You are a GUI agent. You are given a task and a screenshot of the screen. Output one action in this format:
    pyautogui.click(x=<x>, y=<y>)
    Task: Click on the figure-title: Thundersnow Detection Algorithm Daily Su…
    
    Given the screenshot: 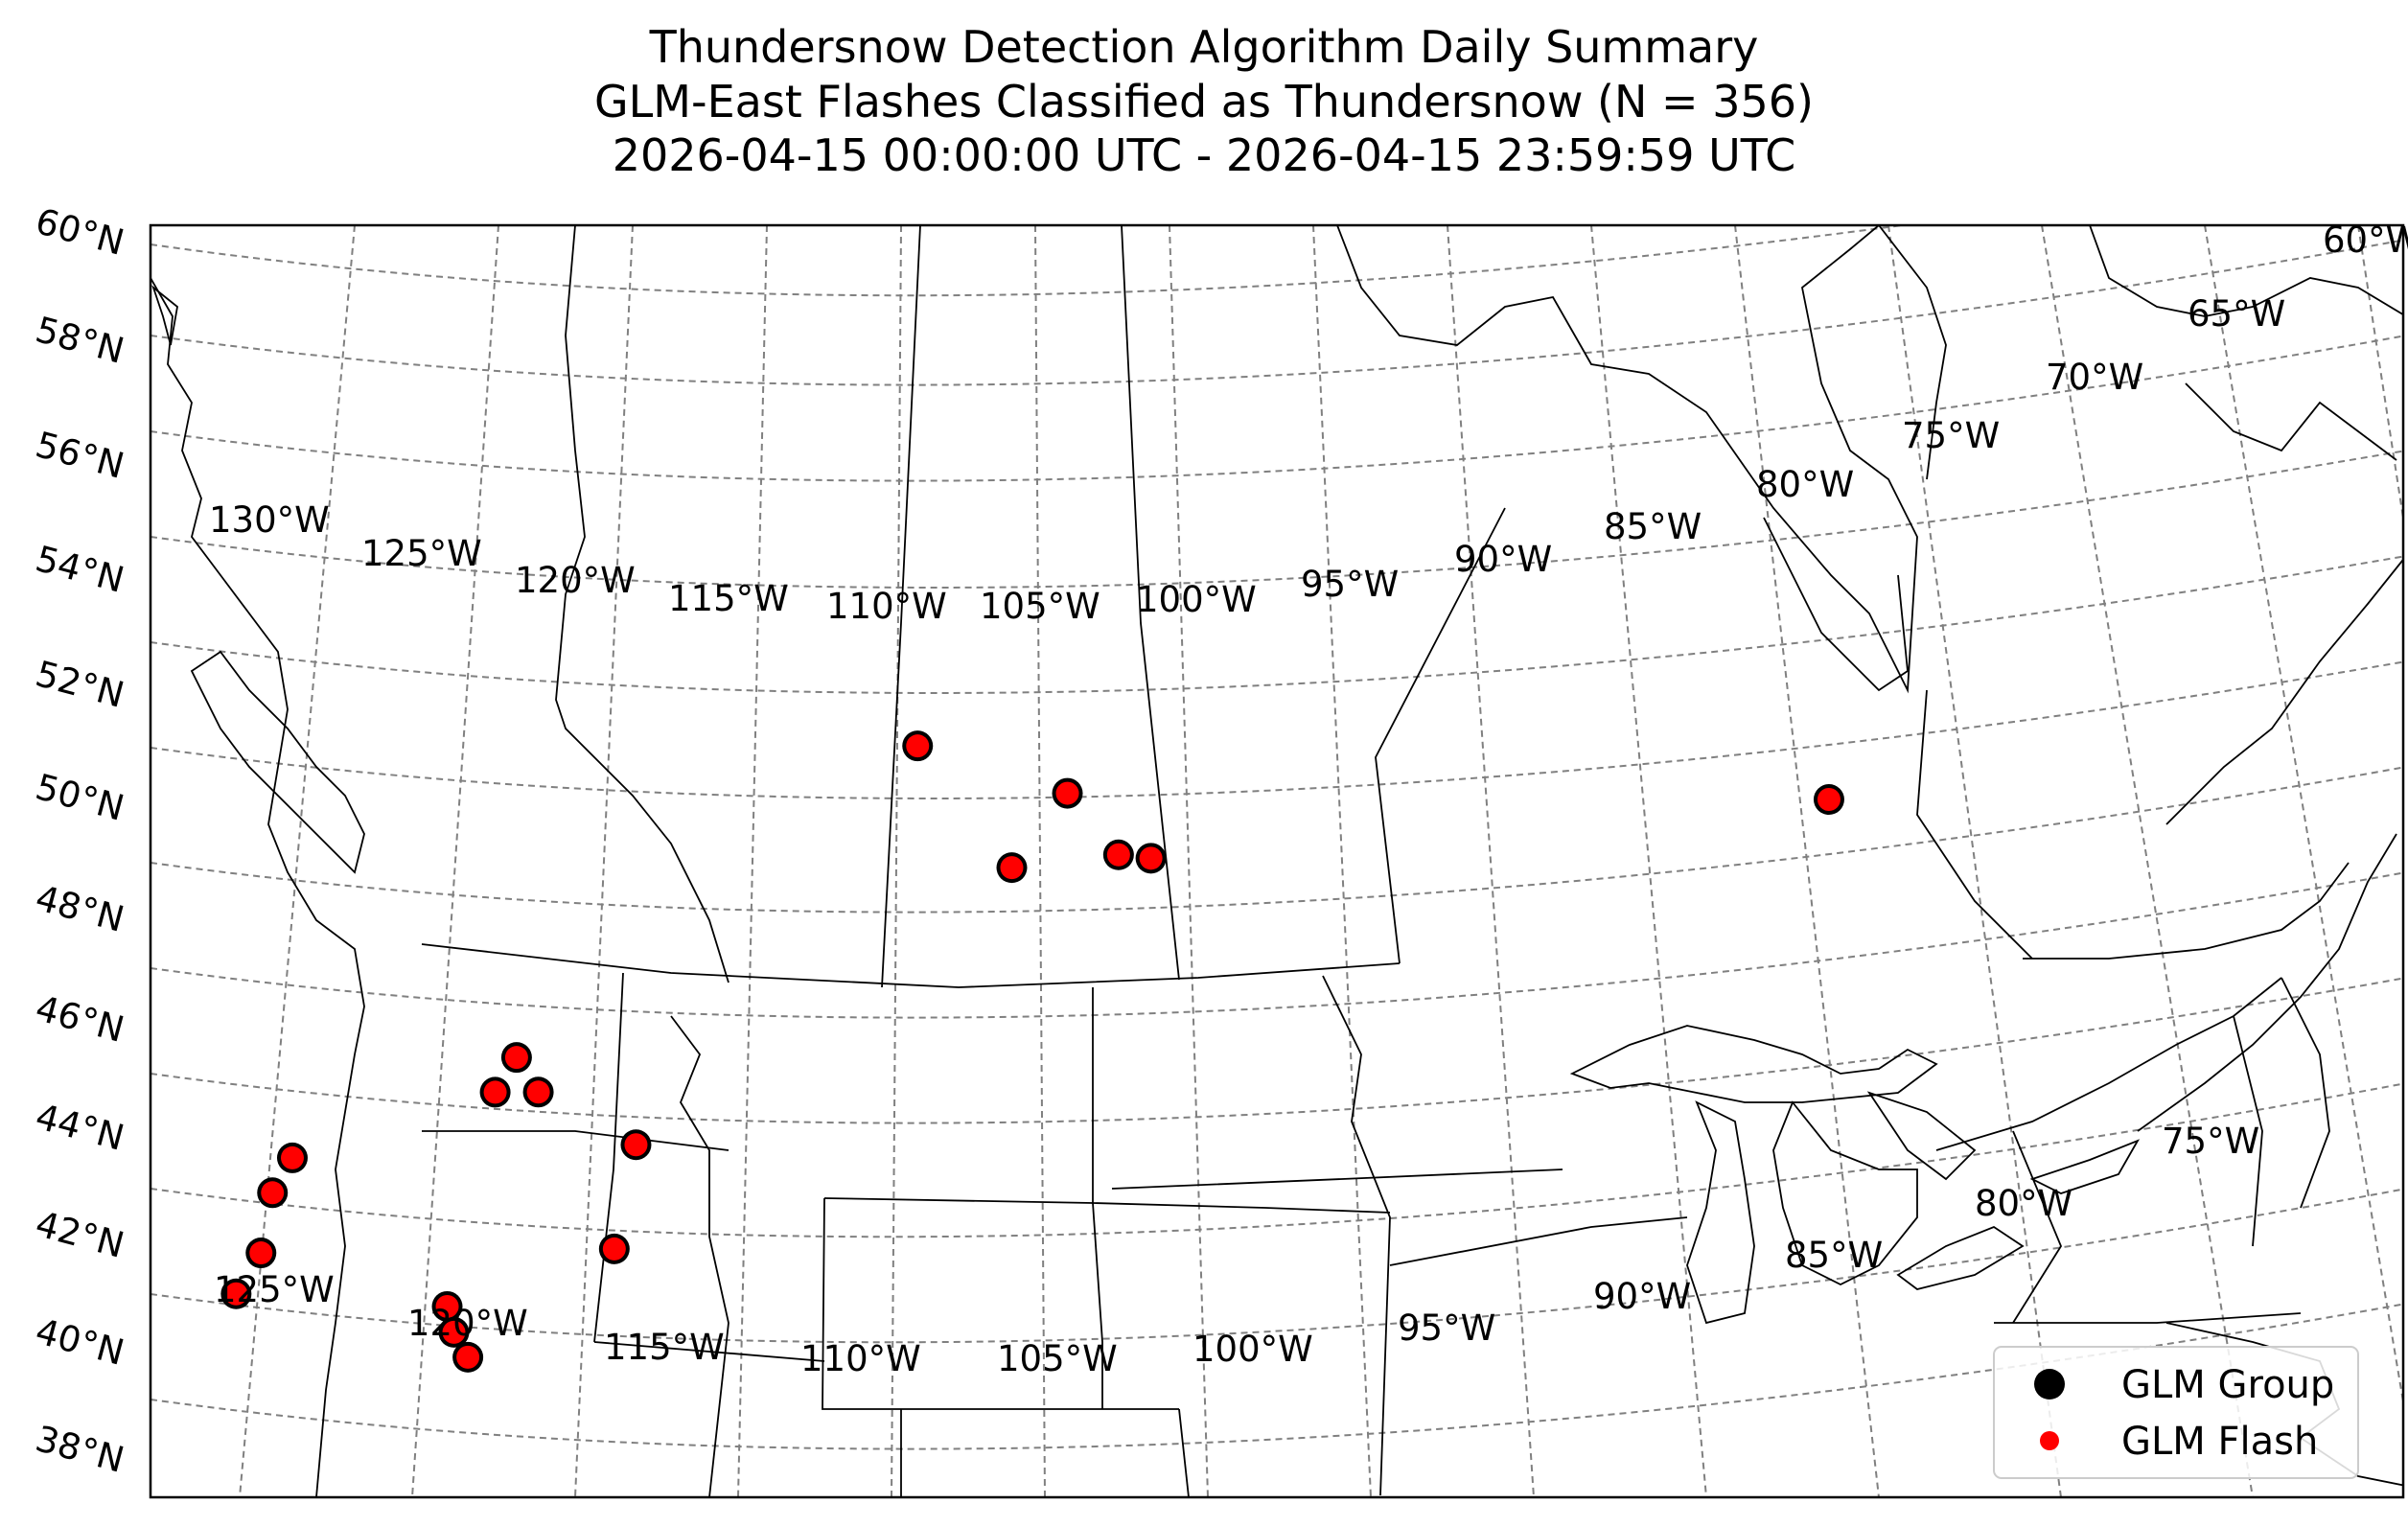 What is the action you would take?
    pyautogui.click(x=1204, y=101)
    